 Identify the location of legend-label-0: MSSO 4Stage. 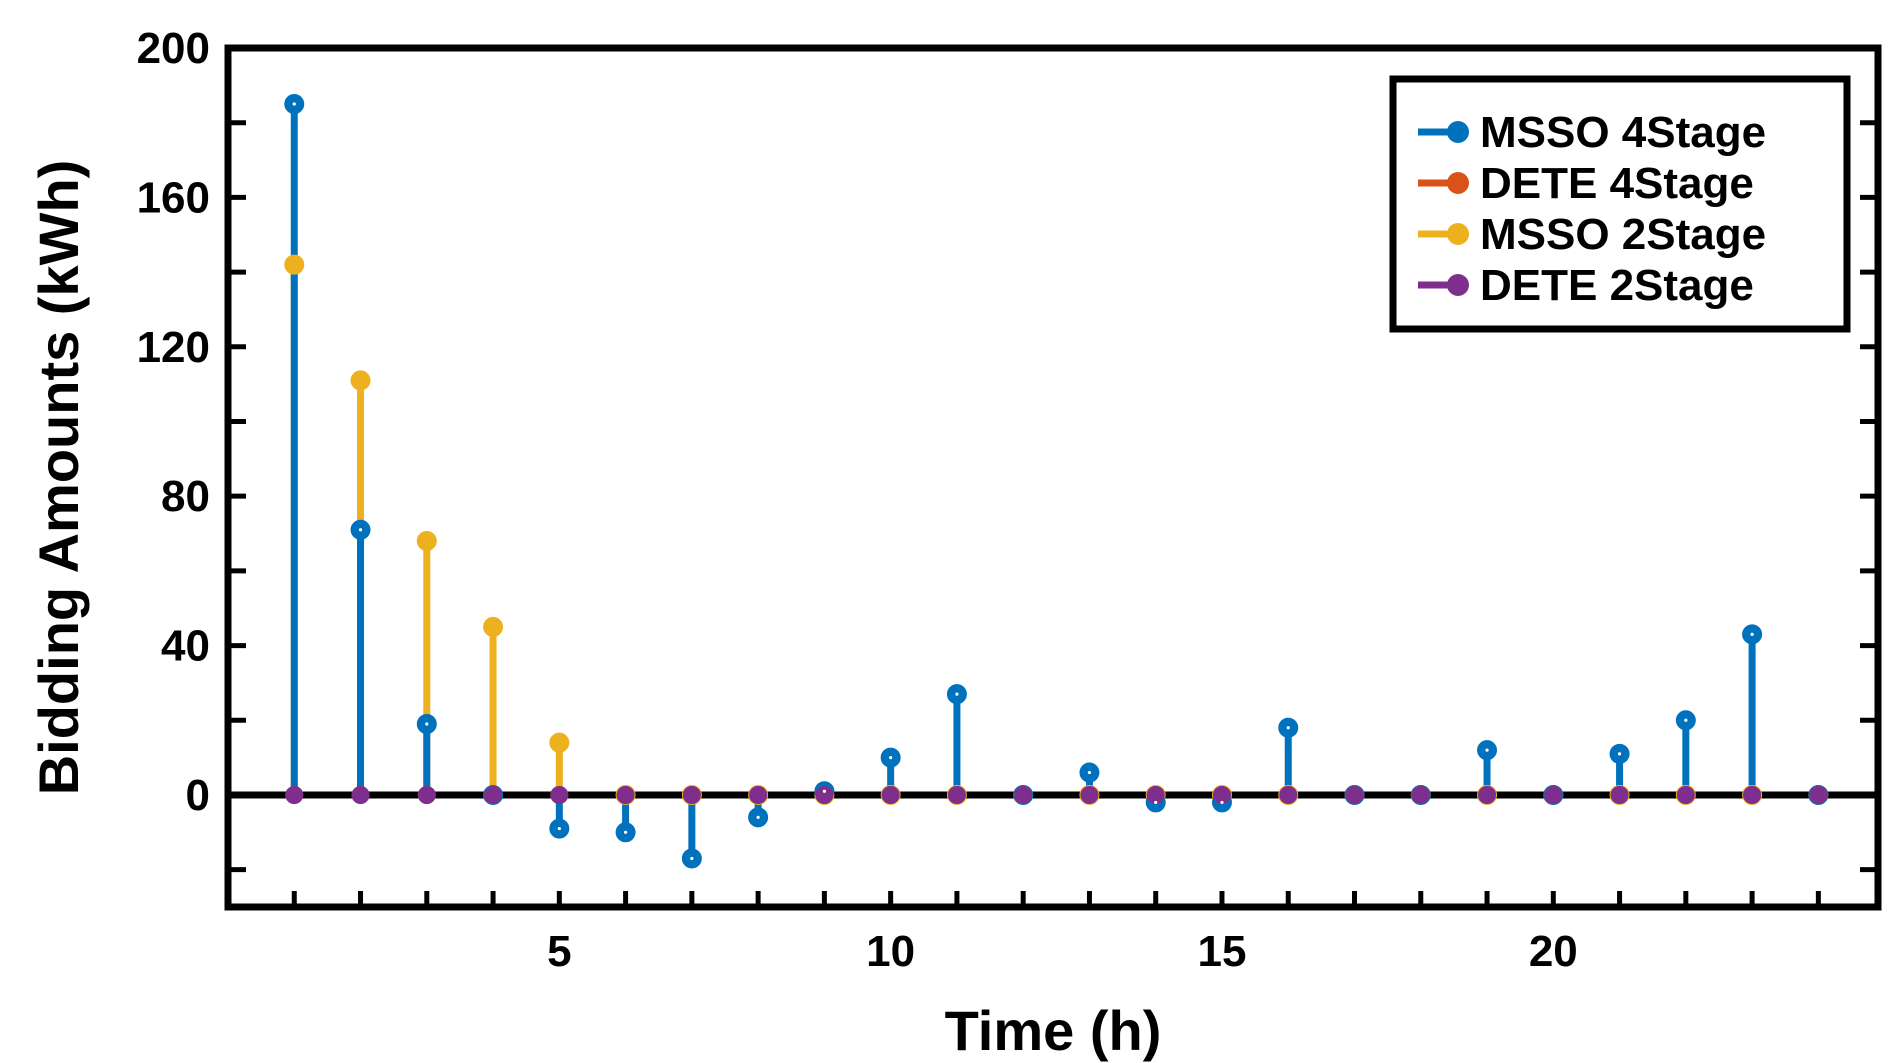
(1623, 132).